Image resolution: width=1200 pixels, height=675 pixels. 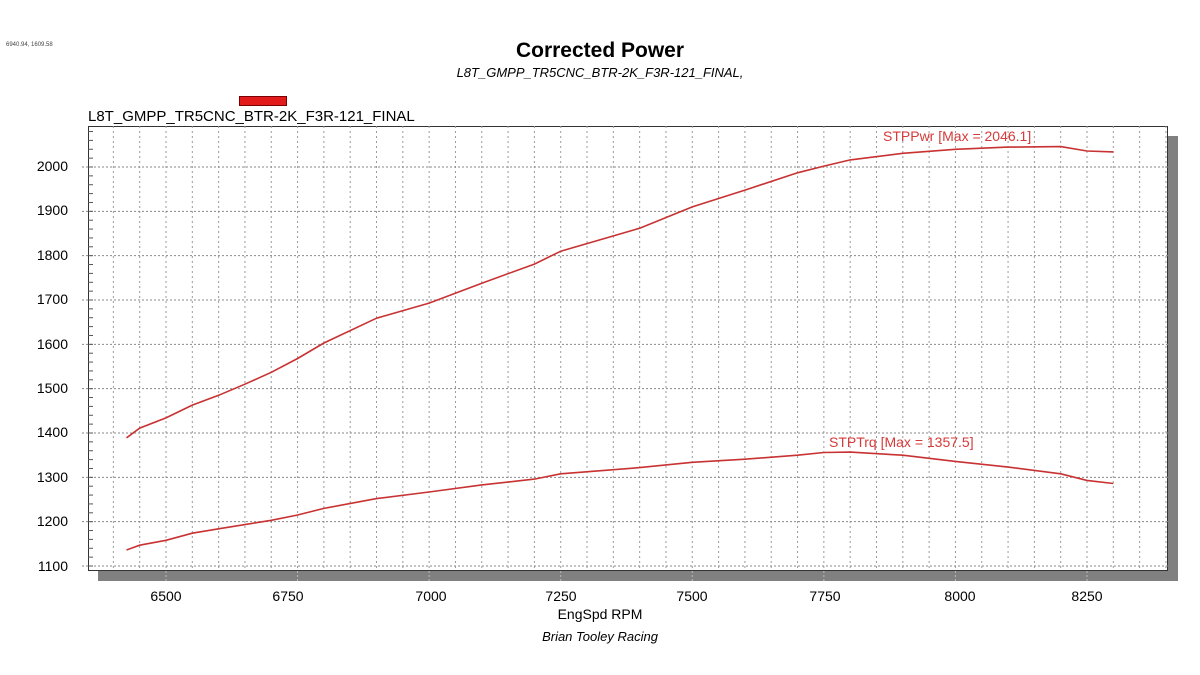 I want to click on x-tick: 6500, so click(x=166, y=596).